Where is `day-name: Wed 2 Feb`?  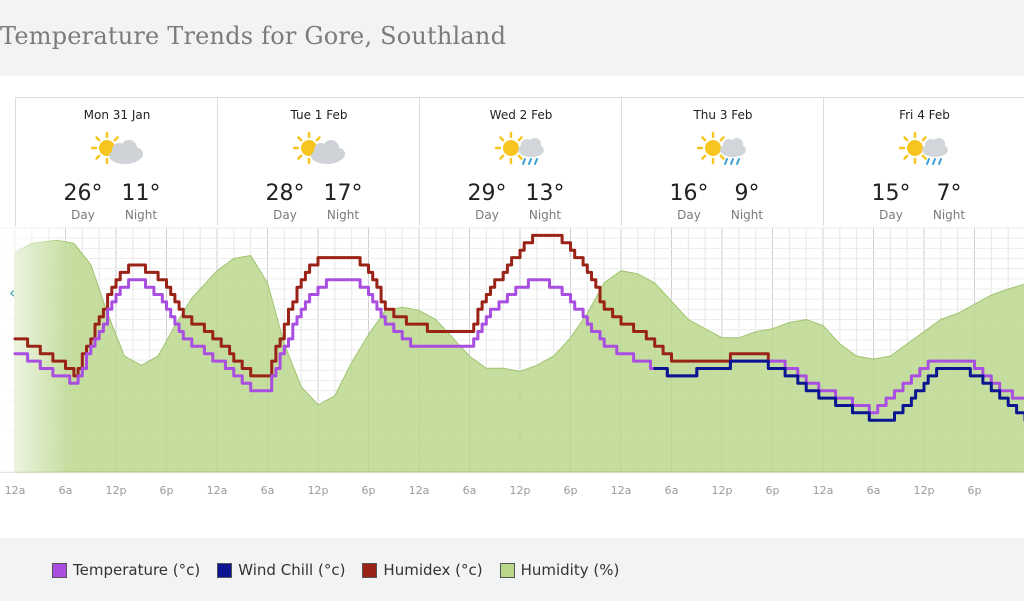 day-name: Wed 2 Feb is located at coordinates (521, 115).